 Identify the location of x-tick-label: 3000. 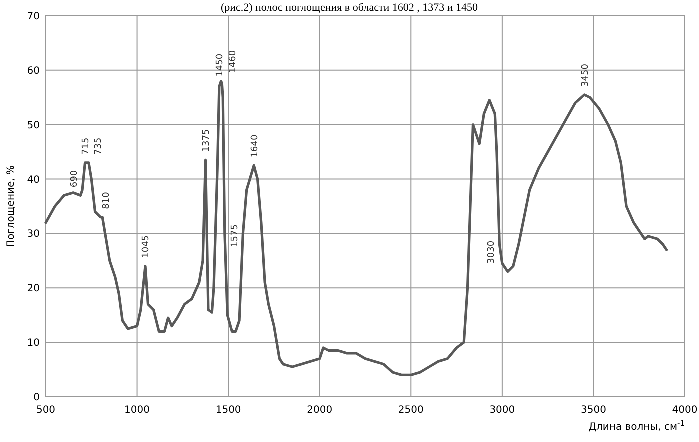
(503, 410).